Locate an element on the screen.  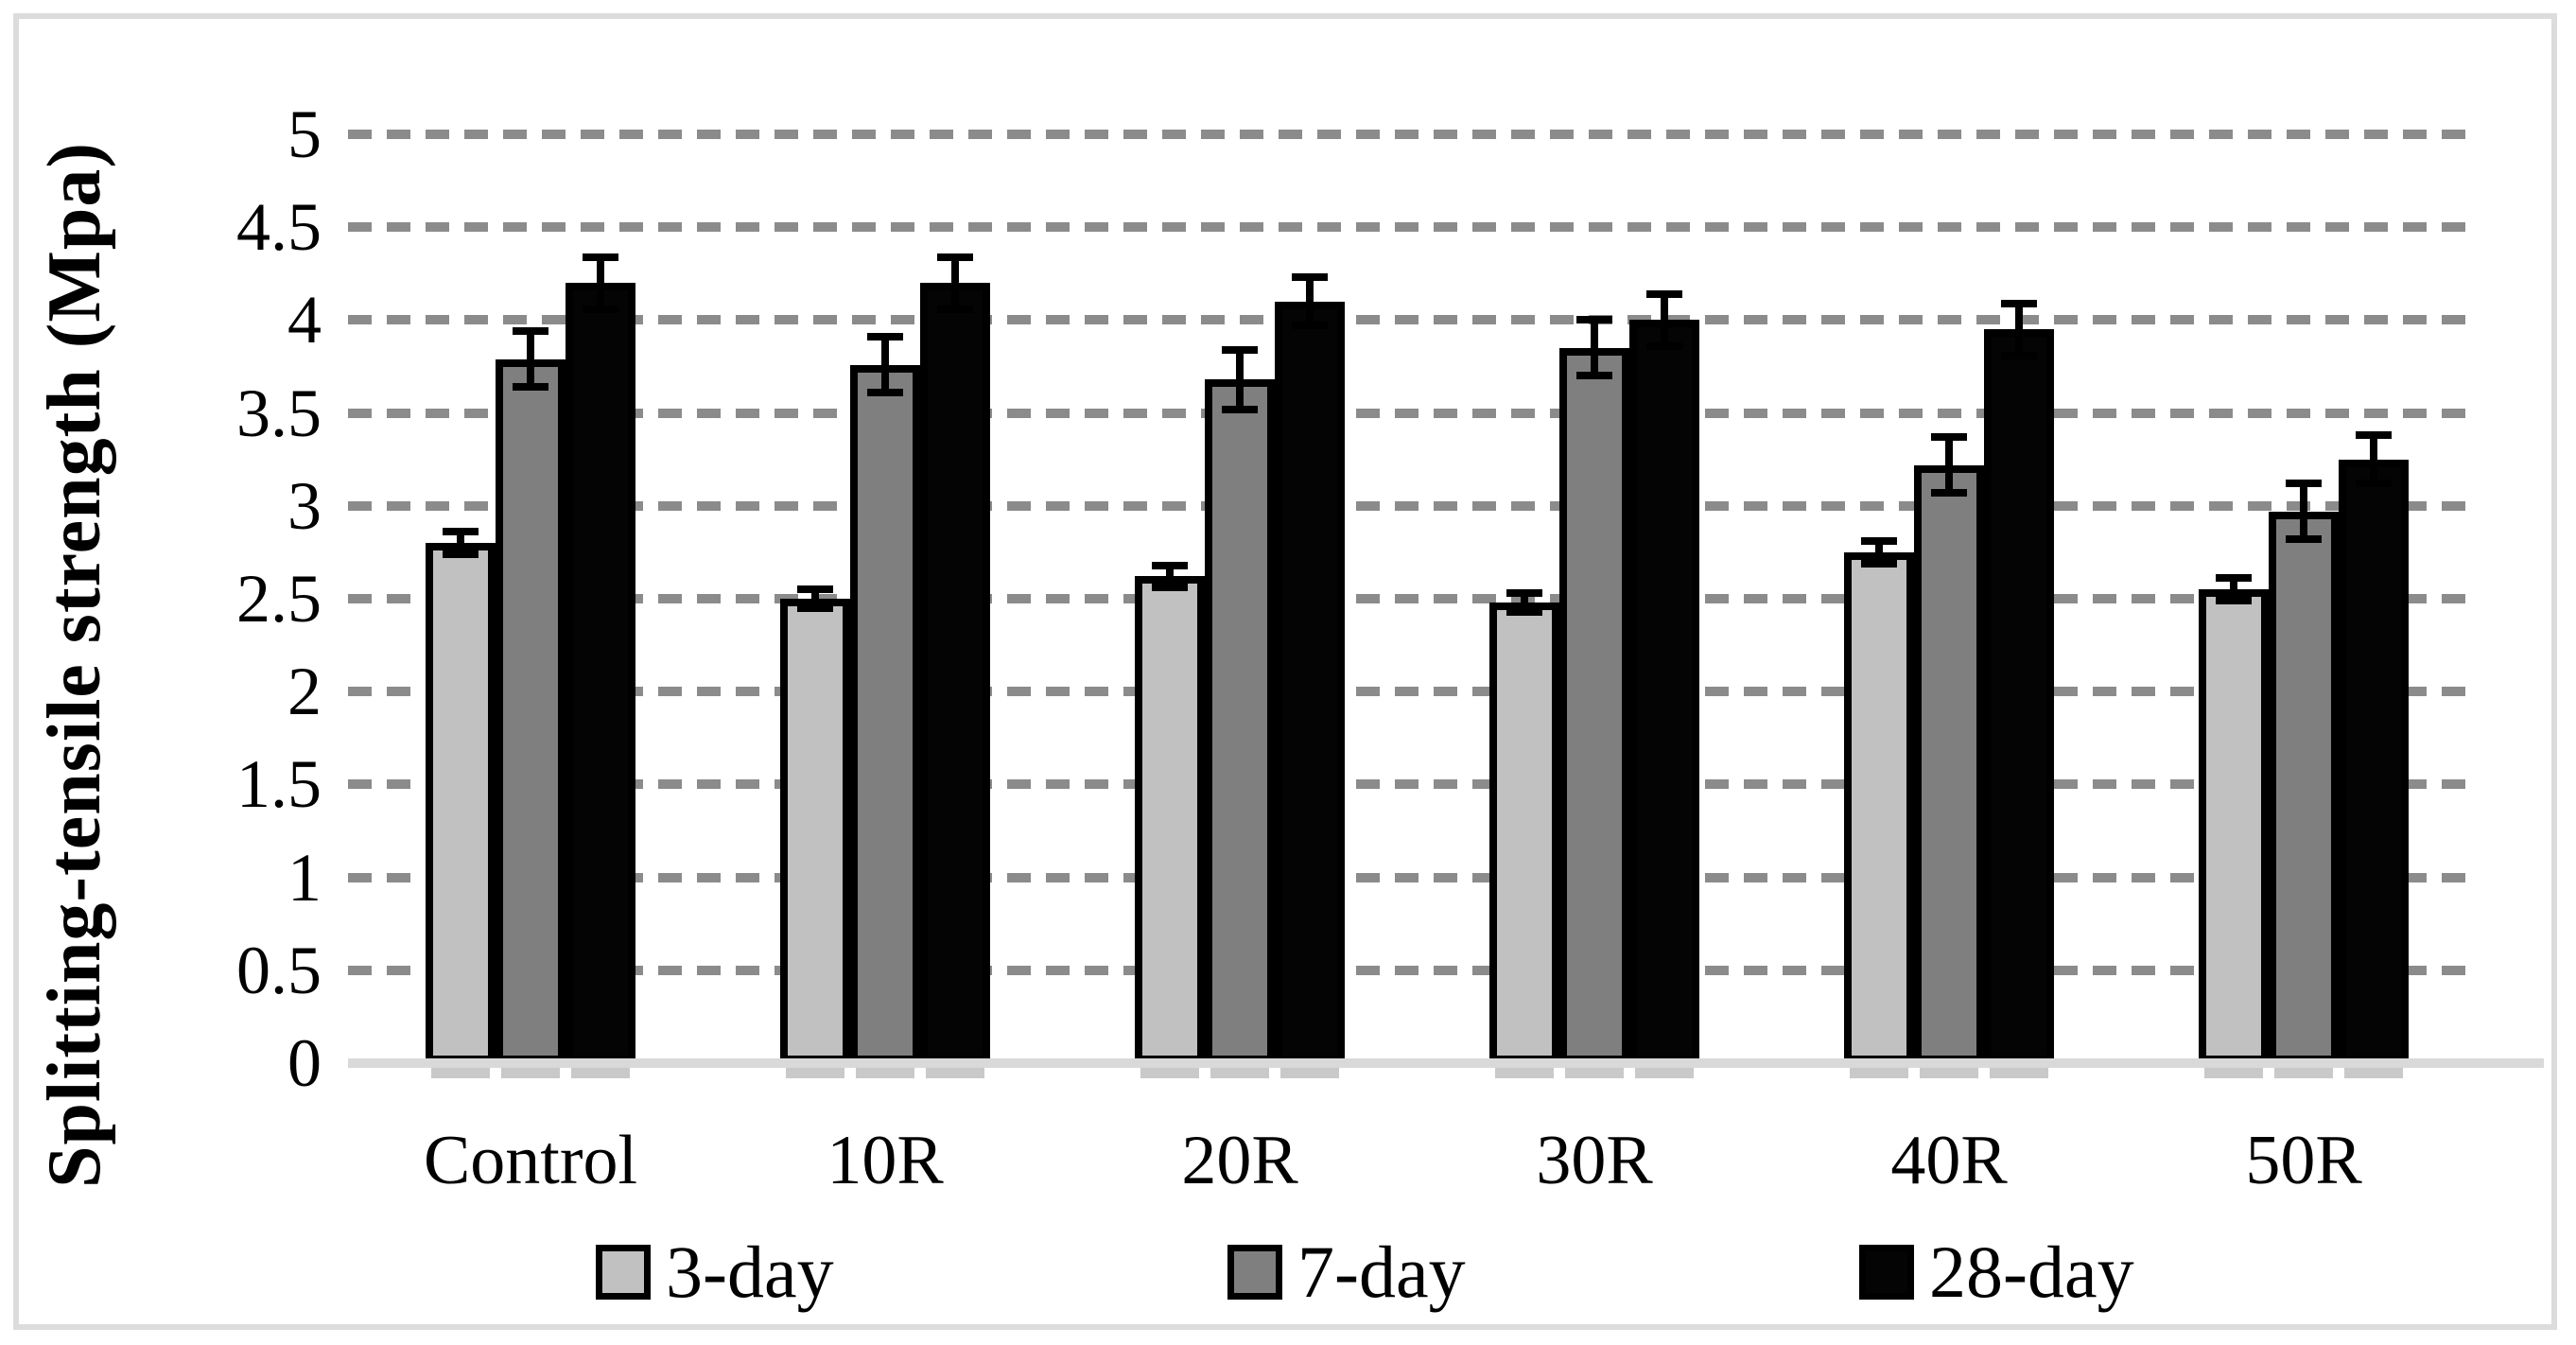
legend-item-3-day: 3-day is located at coordinates (715, 1272).